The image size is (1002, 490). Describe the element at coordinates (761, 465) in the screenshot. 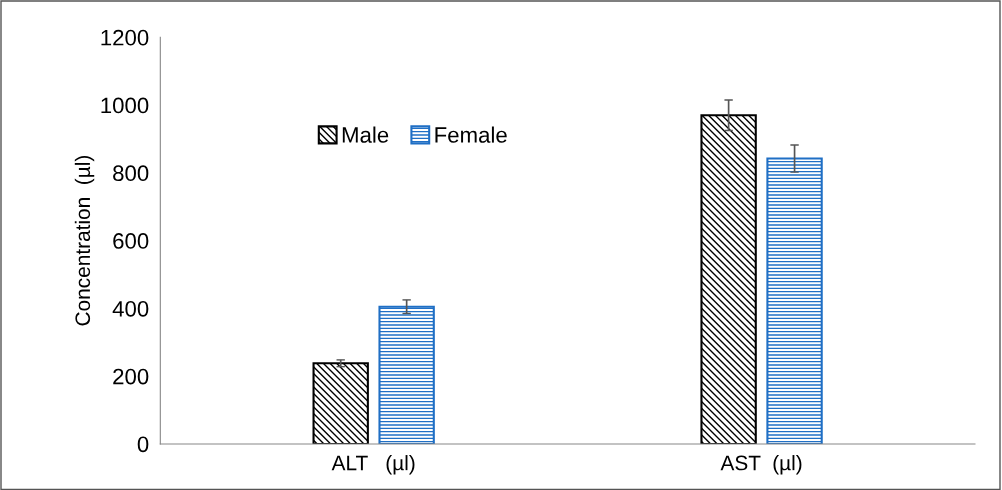

I see `x-tick-label: AST (µl)` at that location.